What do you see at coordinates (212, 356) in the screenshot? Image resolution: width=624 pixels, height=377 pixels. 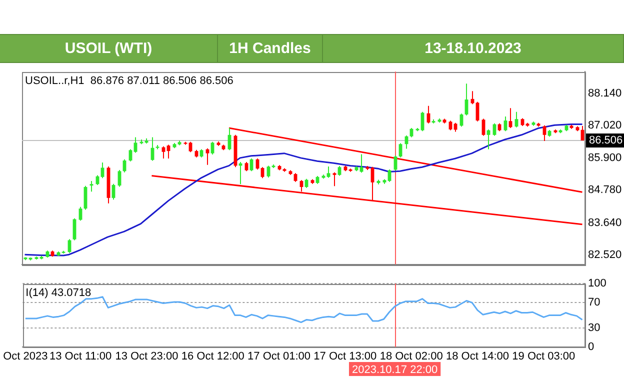 I see `x-tick-label: 16 Oct 12:00` at bounding box center [212, 356].